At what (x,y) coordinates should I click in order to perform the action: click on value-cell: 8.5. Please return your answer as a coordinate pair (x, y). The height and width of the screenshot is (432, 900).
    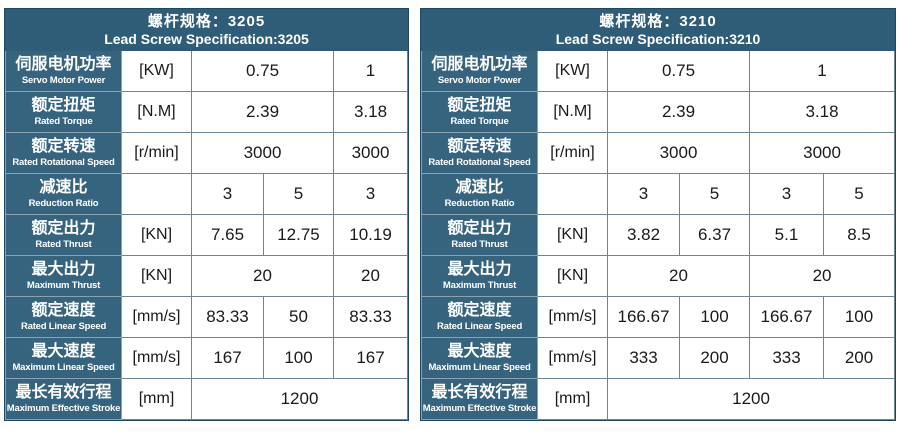
    Looking at the image, I should click on (859, 235).